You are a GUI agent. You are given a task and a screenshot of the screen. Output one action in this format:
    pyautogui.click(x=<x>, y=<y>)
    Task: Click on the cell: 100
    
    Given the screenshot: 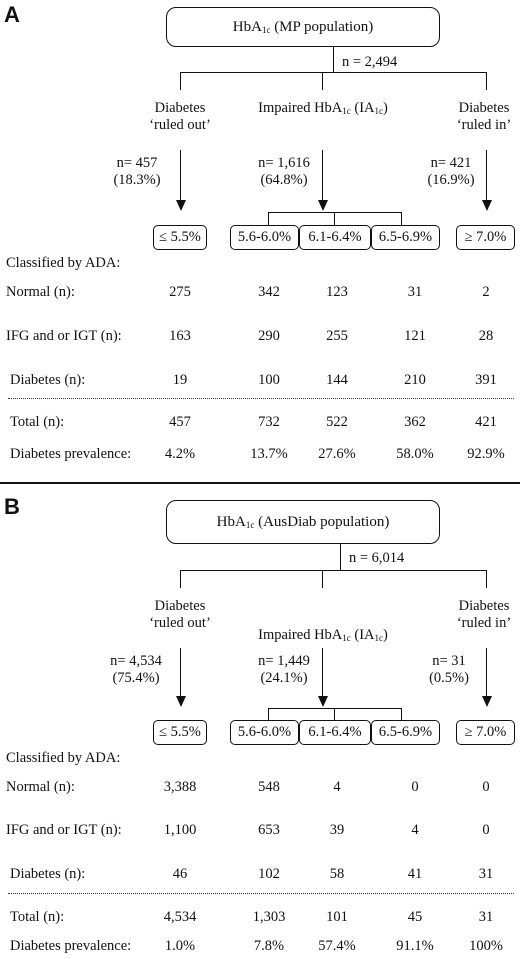 What is the action you would take?
    pyautogui.click(x=269, y=380)
    